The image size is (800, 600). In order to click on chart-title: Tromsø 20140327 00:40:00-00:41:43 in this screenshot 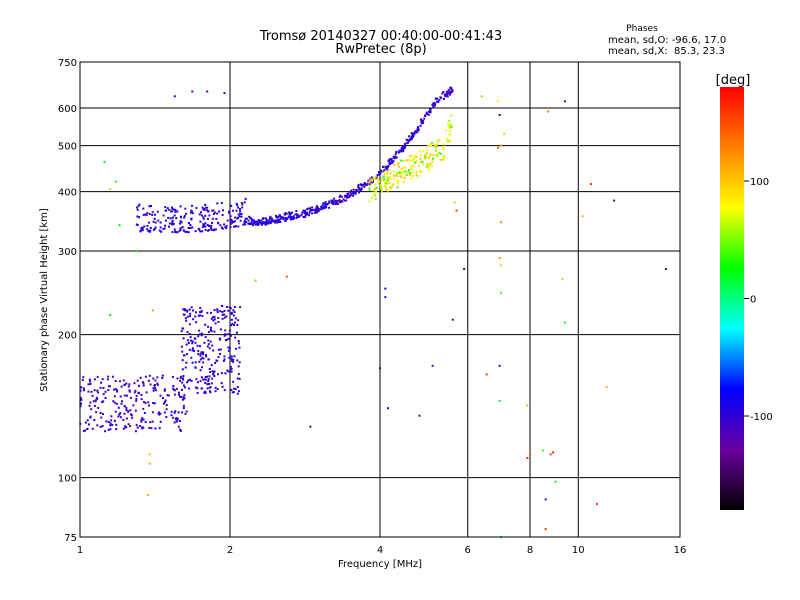, I will do `click(380, 36)`.